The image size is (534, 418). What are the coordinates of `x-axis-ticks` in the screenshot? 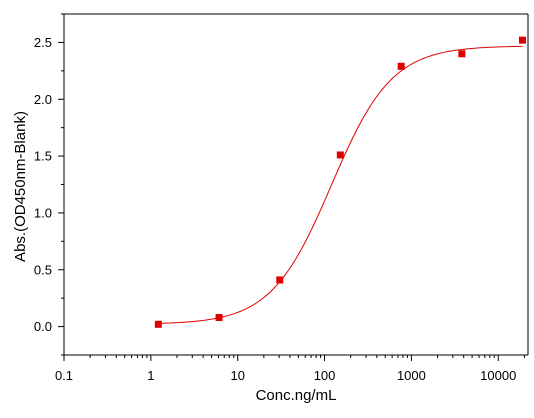 It's located at (294, 358).